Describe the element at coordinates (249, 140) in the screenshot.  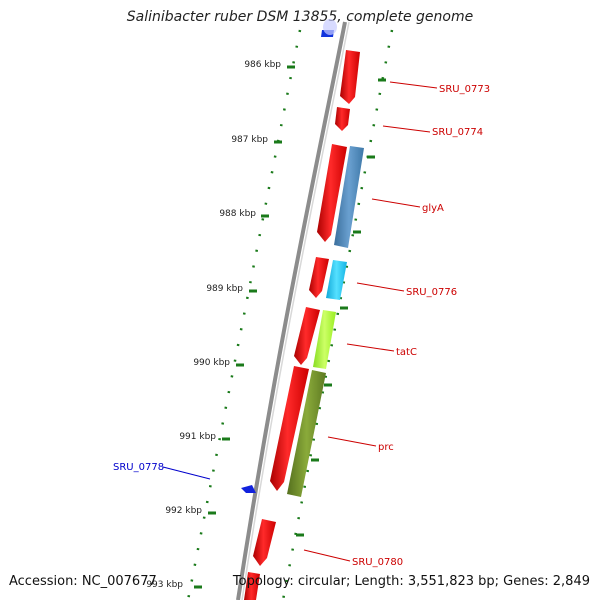
I see `scale-label-987: 987 kbp` at that location.